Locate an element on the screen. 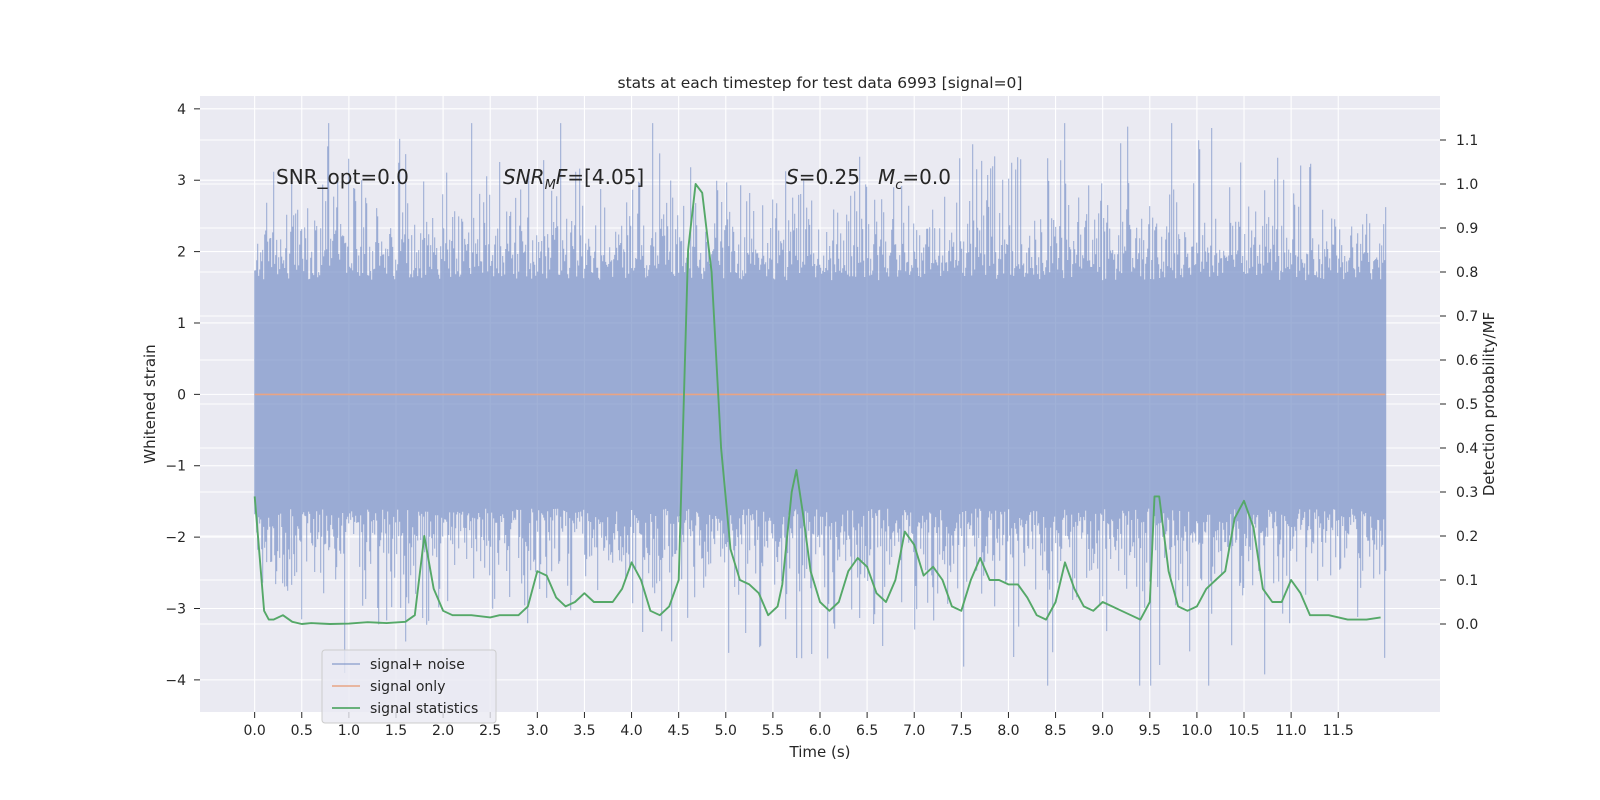 Image resolution: width=1600 pixels, height=800 pixels. legend-label-signal-noise: signal+ noise is located at coordinates (417, 665).